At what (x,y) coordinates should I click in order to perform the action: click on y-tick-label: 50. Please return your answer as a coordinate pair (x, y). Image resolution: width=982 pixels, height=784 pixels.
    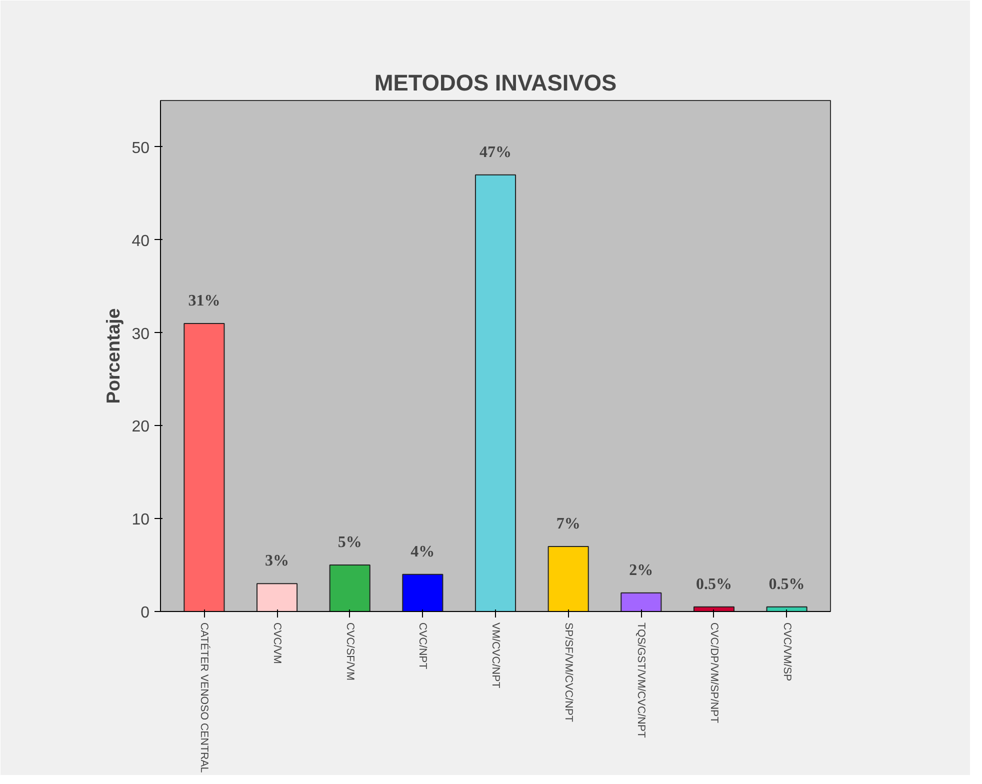
    Looking at the image, I should click on (141, 148).